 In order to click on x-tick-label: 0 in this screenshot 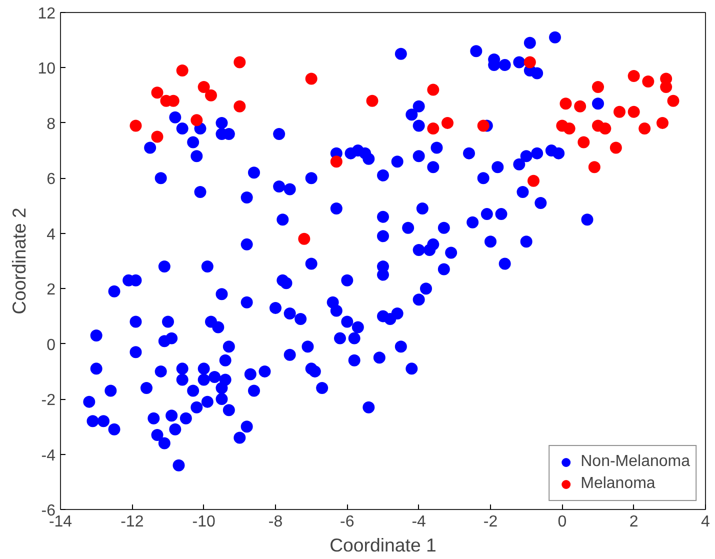, I will do `click(562, 522)`.